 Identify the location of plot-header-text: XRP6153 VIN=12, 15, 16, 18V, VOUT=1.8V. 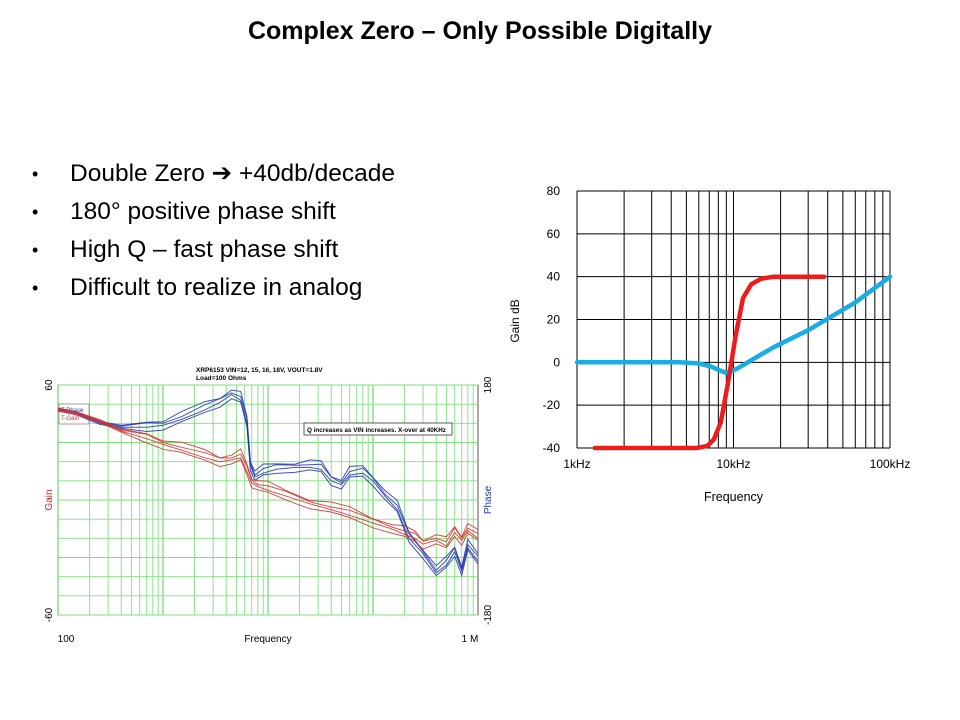
(259, 370).